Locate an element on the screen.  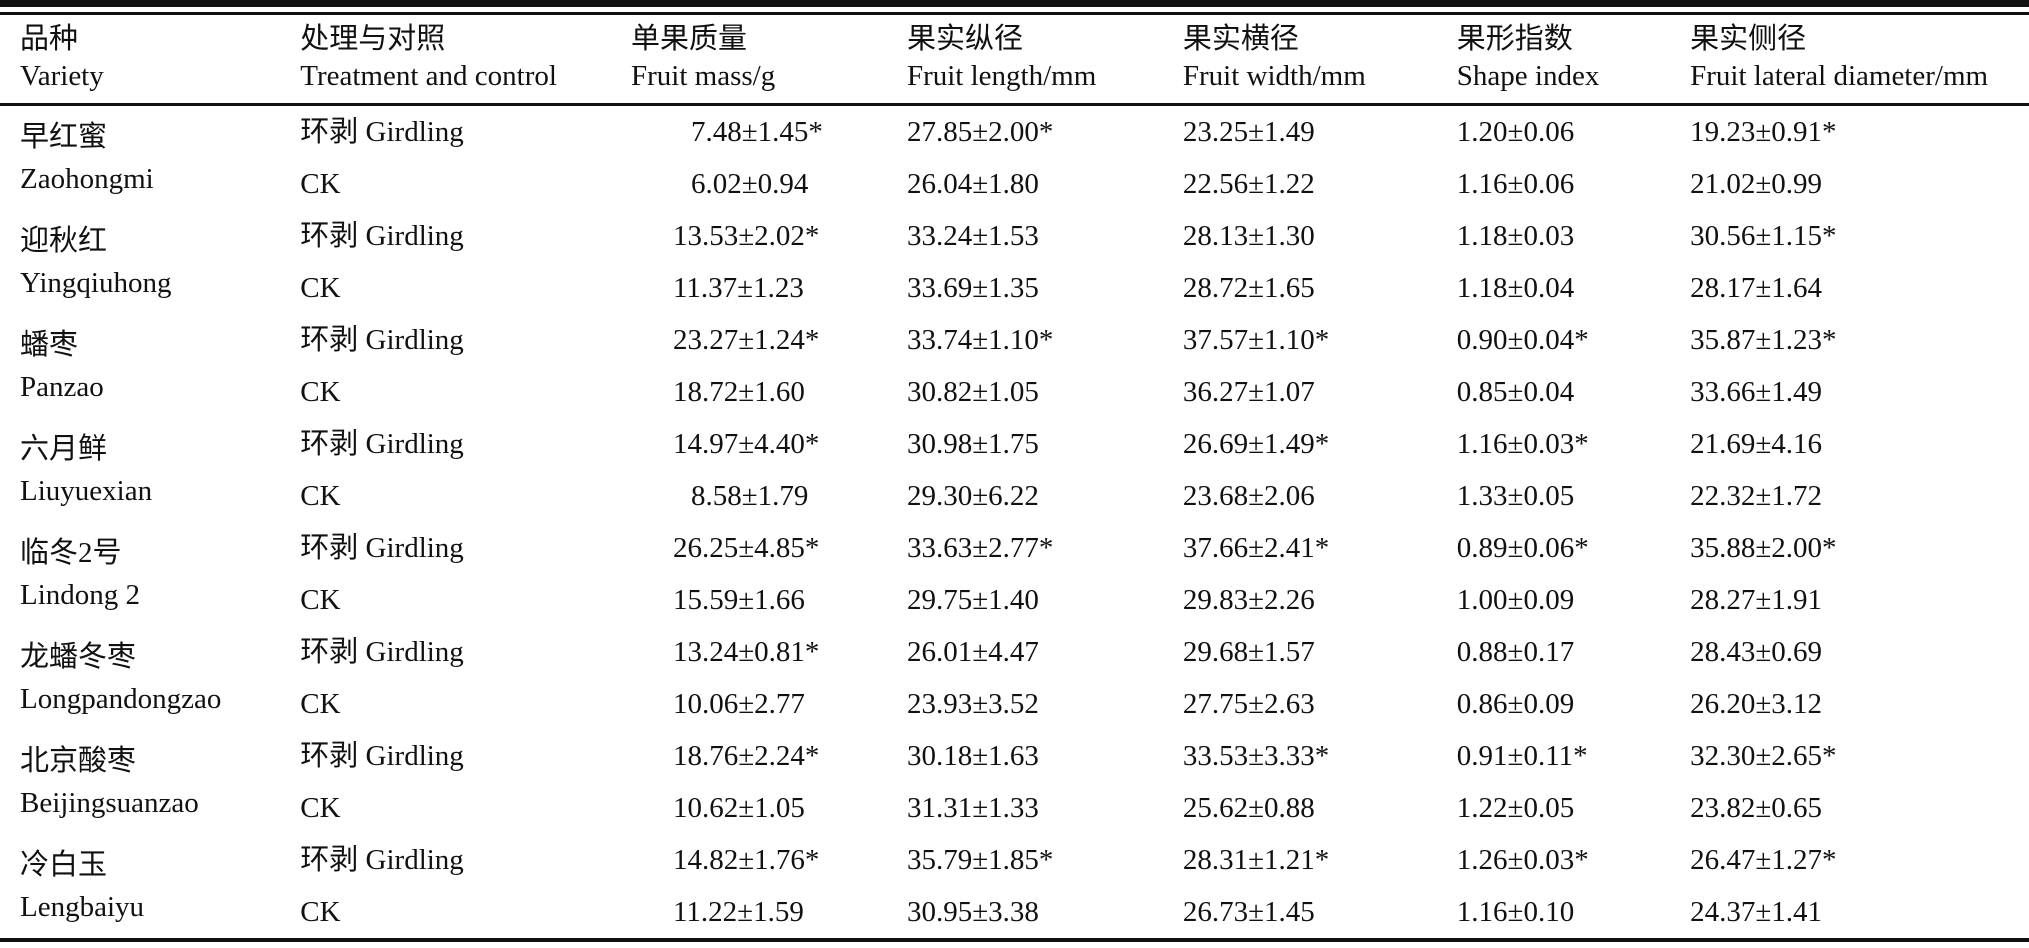
value-cell: 0.85±0.04 is located at coordinates (1515, 392).